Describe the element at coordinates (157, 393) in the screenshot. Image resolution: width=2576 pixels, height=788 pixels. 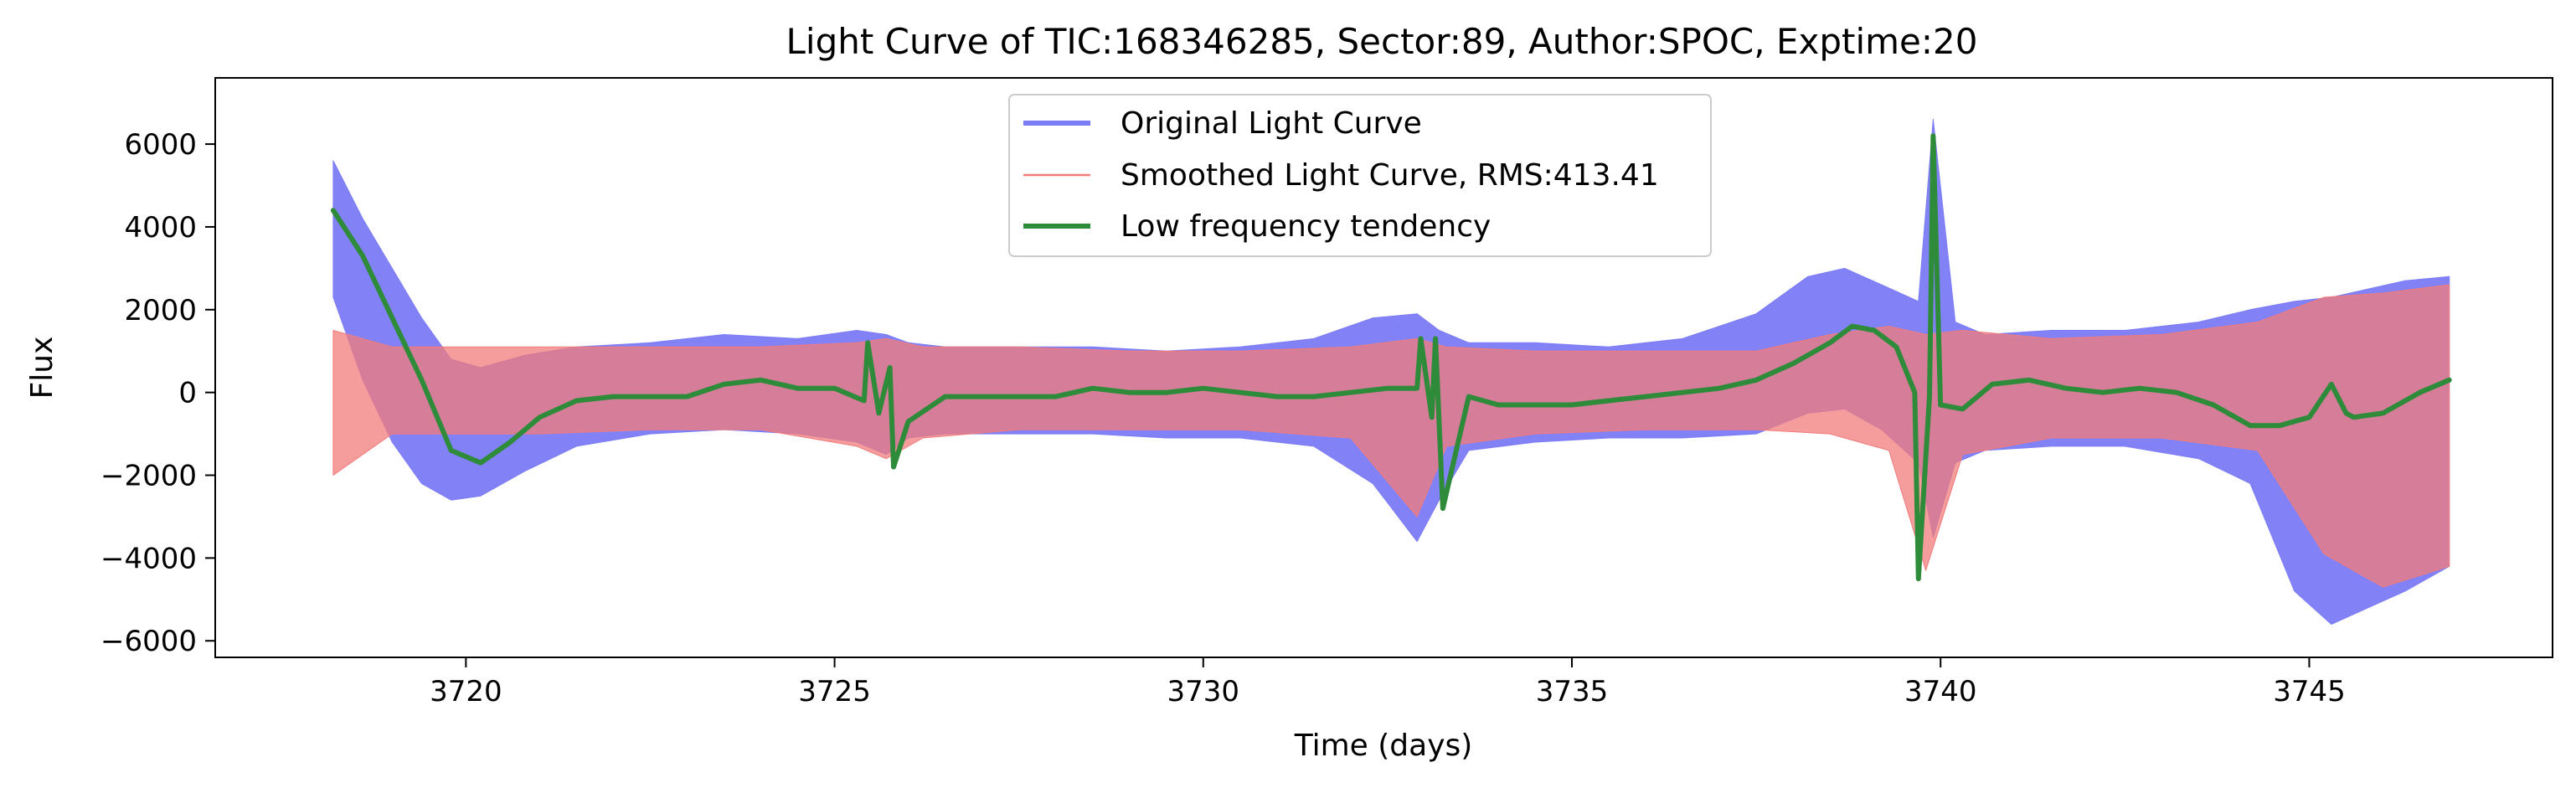
I see `y-axis: −6000 −4000 −2000 0 2000 4000 6000` at that location.